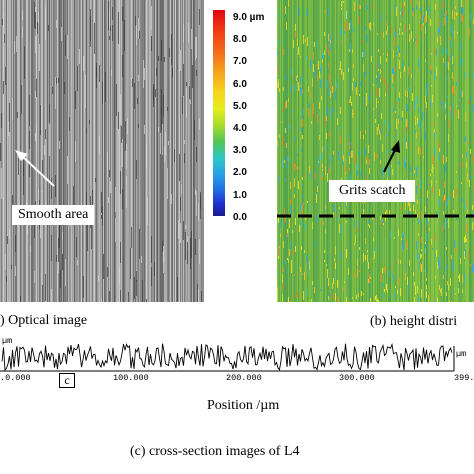 The image size is (474, 474). Describe the element at coordinates (131, 378) in the screenshot. I see `profile-x-tick-label: 100.000` at that location.